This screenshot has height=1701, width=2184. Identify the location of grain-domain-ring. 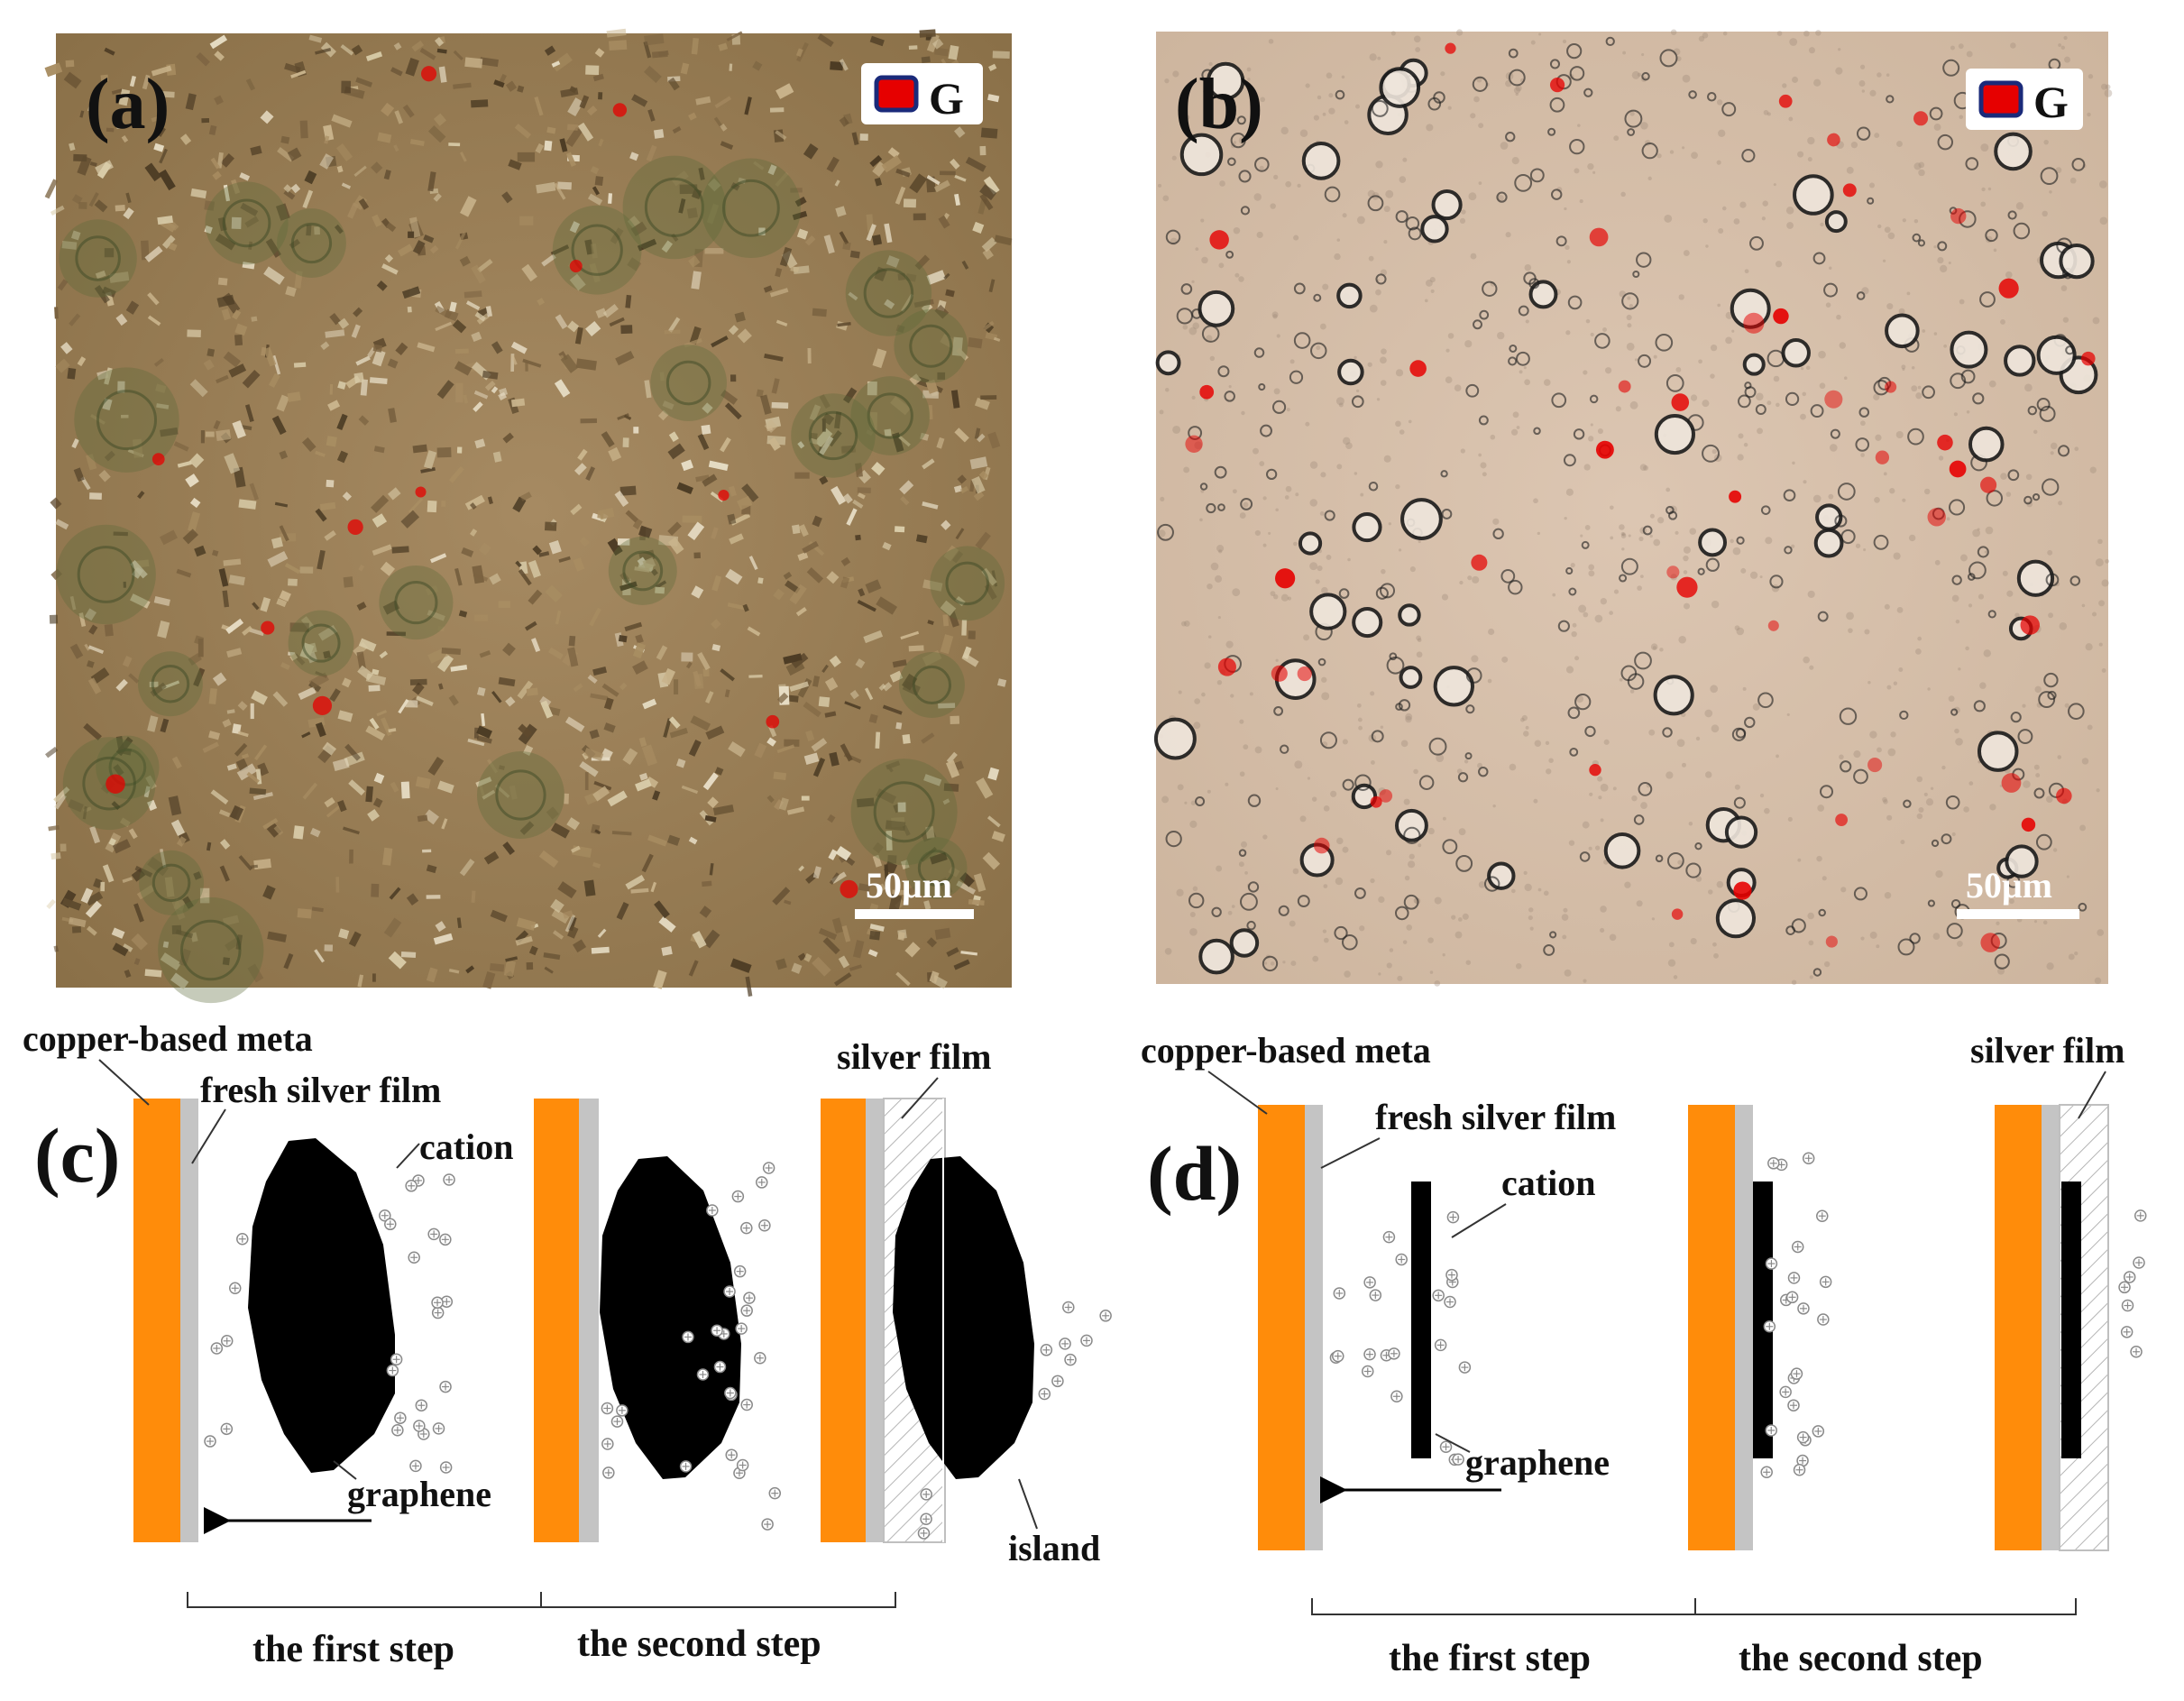
(597, 250).